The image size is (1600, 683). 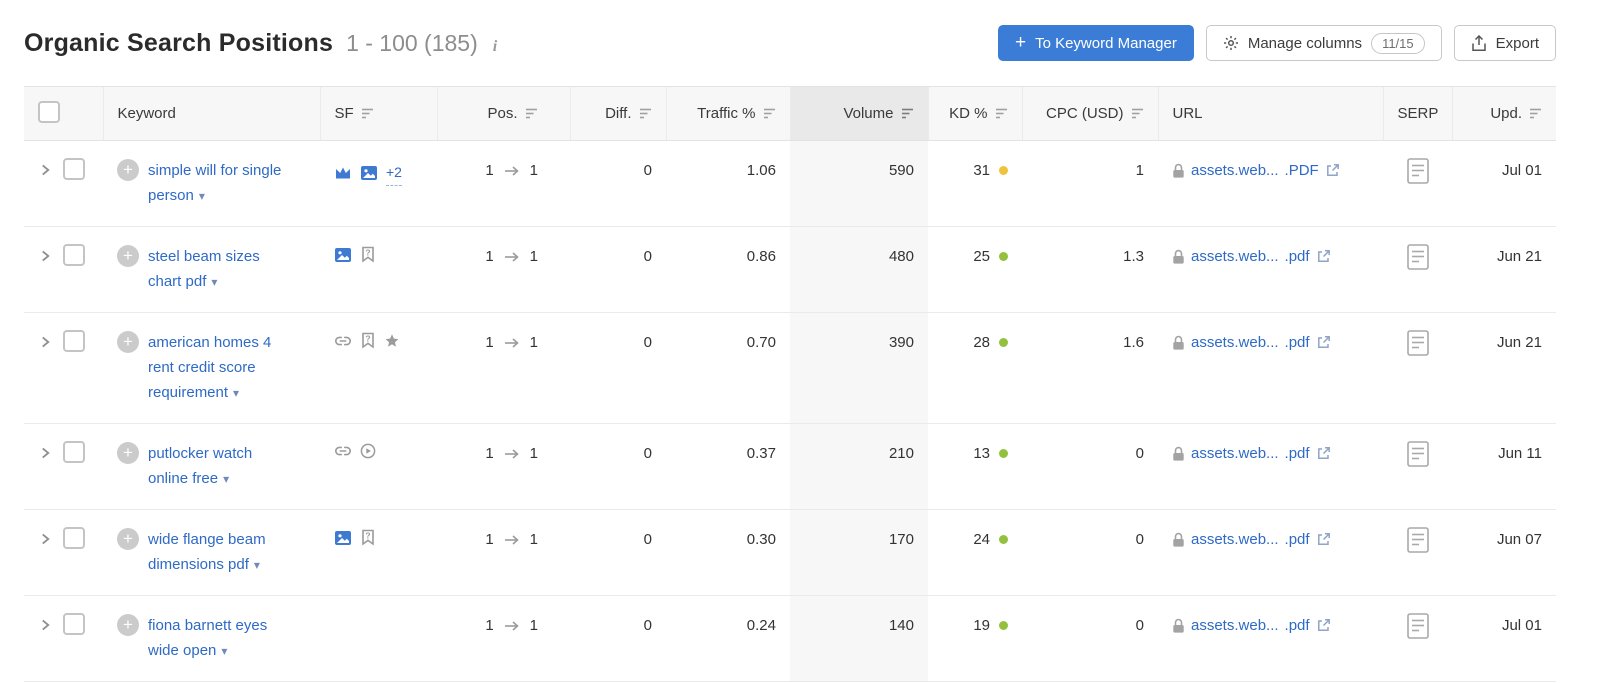 What do you see at coordinates (216, 638) in the screenshot?
I see `keyword-link: fiona barnett eyes wide open ▾` at bounding box center [216, 638].